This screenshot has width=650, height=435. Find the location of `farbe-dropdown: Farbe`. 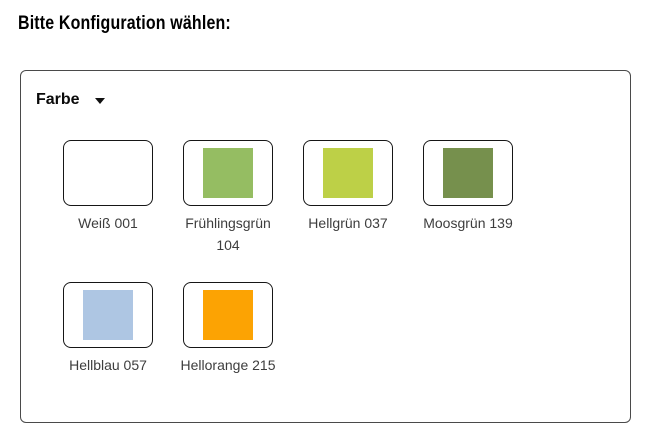

farbe-dropdown: Farbe is located at coordinates (70, 99).